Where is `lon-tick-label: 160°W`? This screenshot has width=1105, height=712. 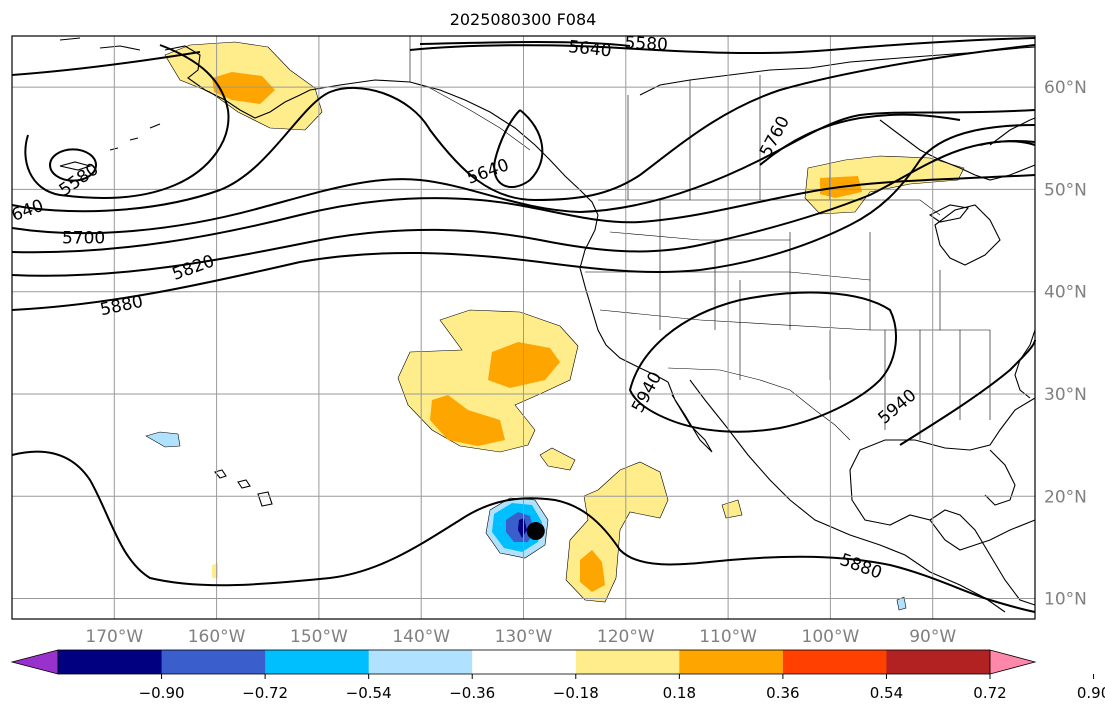
lon-tick-label: 160°W is located at coordinates (217, 637).